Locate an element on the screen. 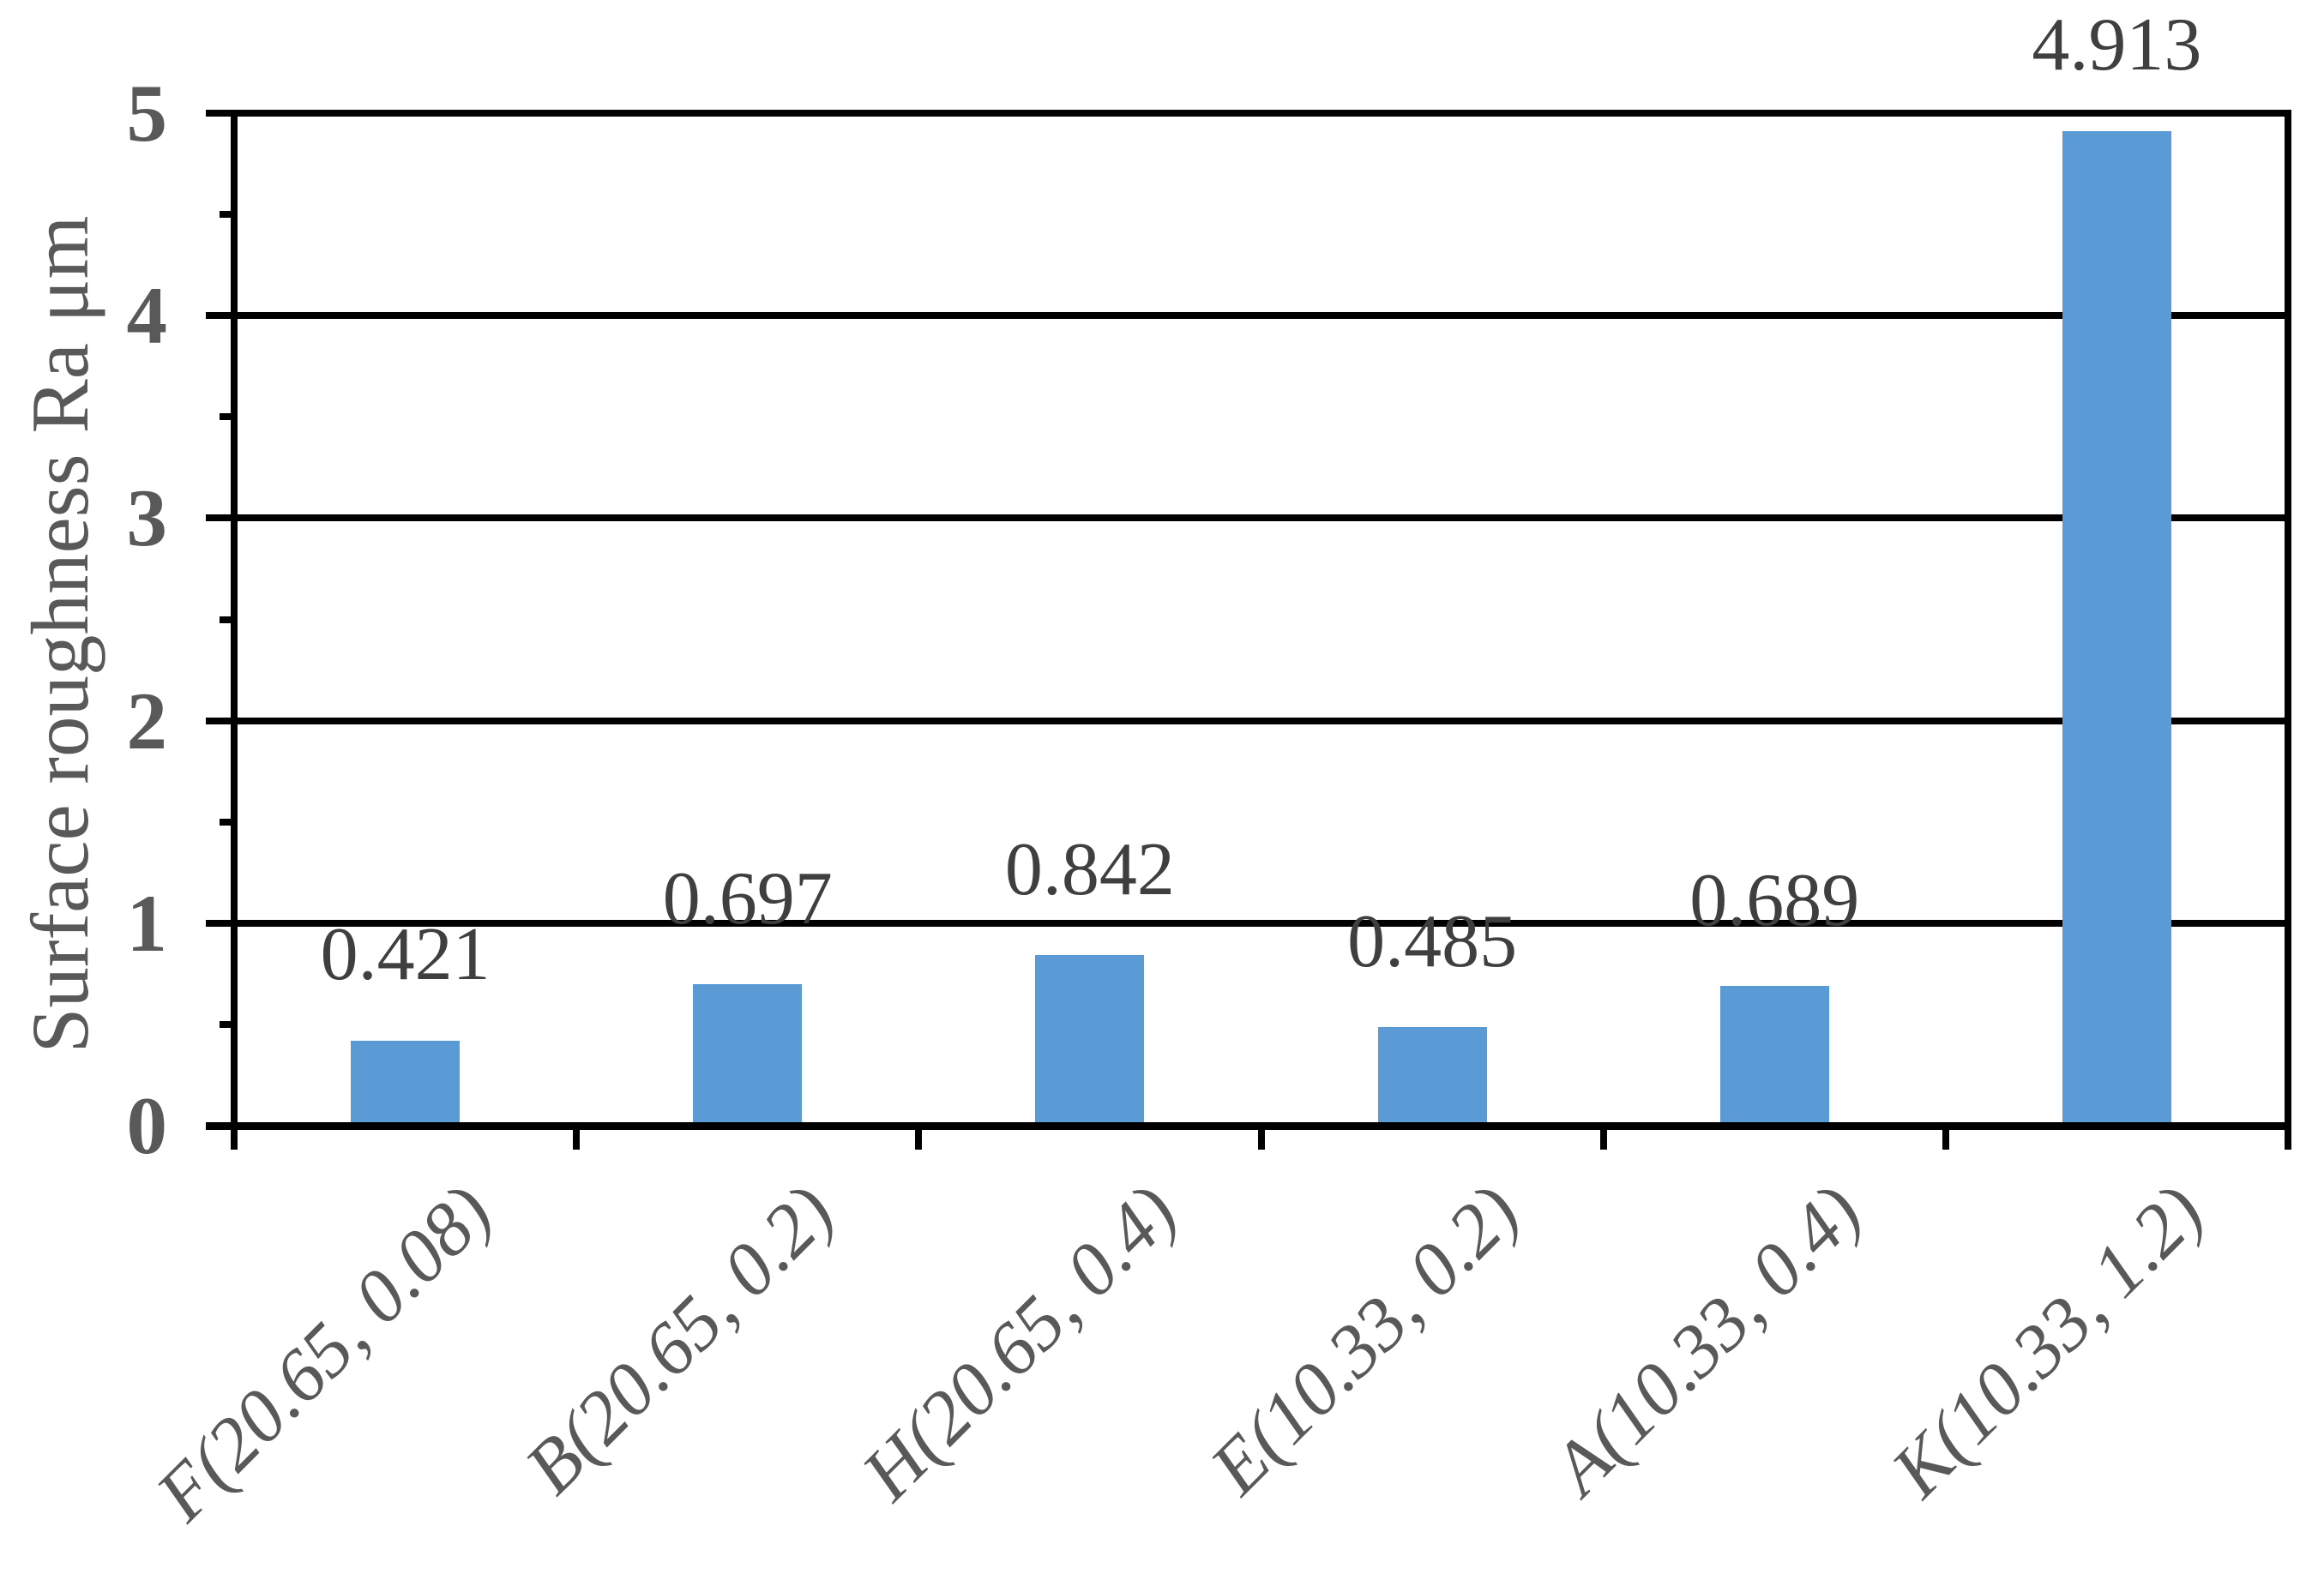 Image resolution: width=2324 pixels, height=1586 pixels. y-tick-label: 3 is located at coordinates (147, 518).